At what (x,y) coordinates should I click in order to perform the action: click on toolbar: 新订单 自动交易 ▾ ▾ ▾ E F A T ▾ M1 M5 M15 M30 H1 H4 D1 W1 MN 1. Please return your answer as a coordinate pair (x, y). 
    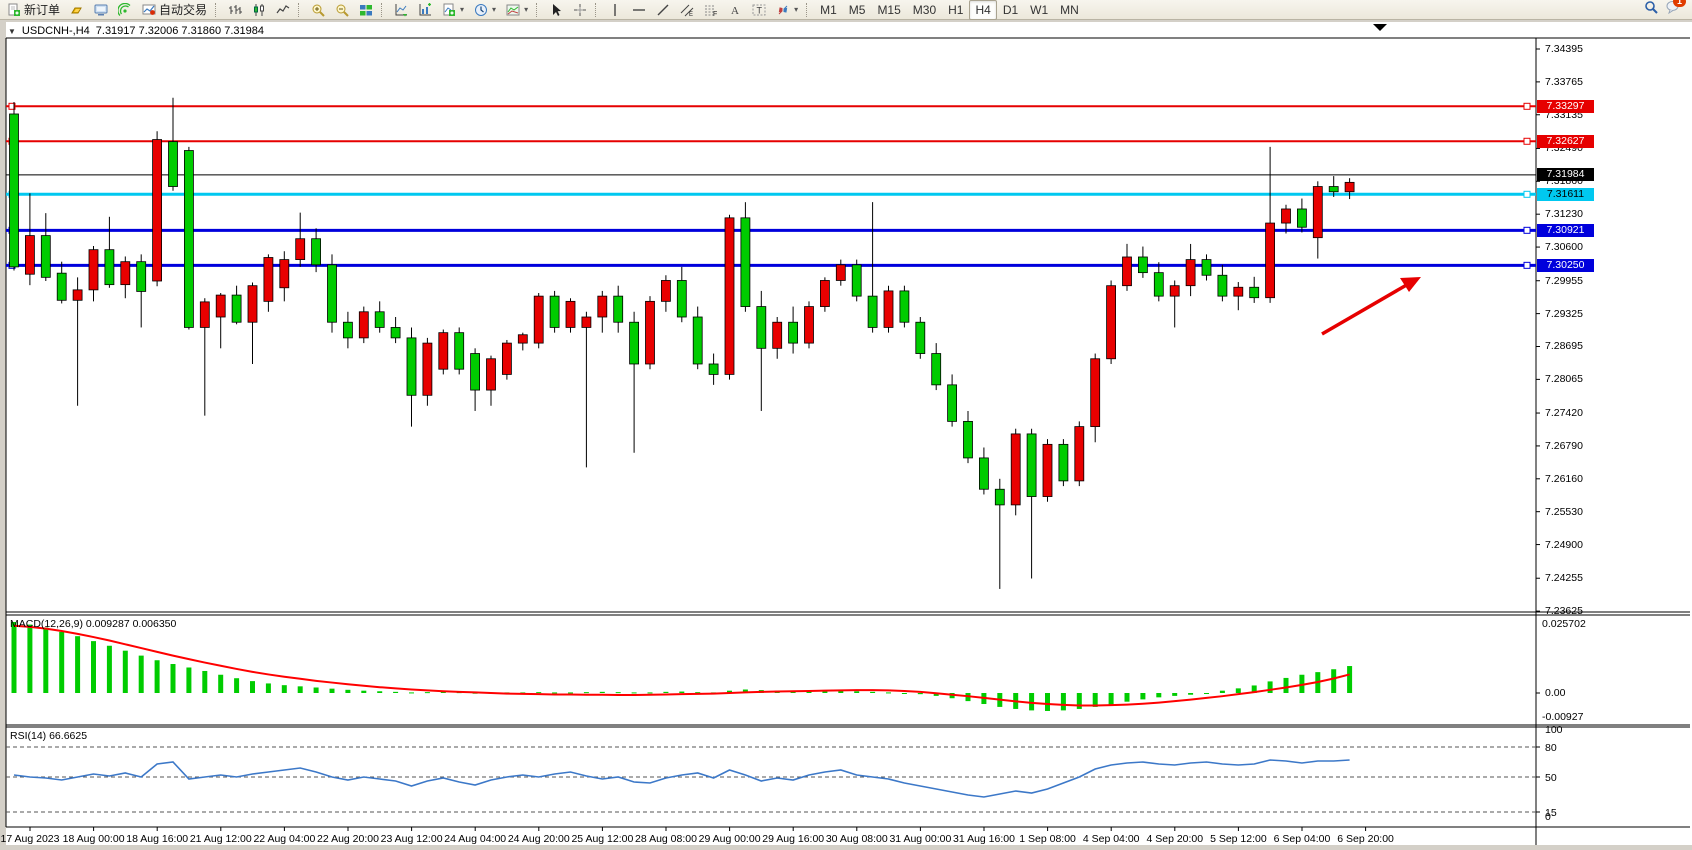
    Looking at the image, I should click on (846, 10).